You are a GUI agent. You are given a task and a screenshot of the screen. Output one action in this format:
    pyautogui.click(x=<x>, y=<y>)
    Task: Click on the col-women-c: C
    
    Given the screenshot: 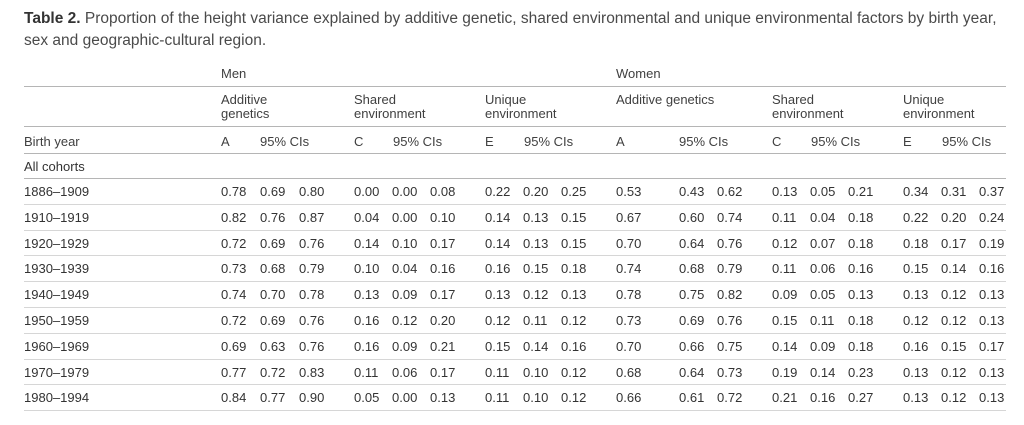 What is the action you would take?
    pyautogui.click(x=777, y=141)
    